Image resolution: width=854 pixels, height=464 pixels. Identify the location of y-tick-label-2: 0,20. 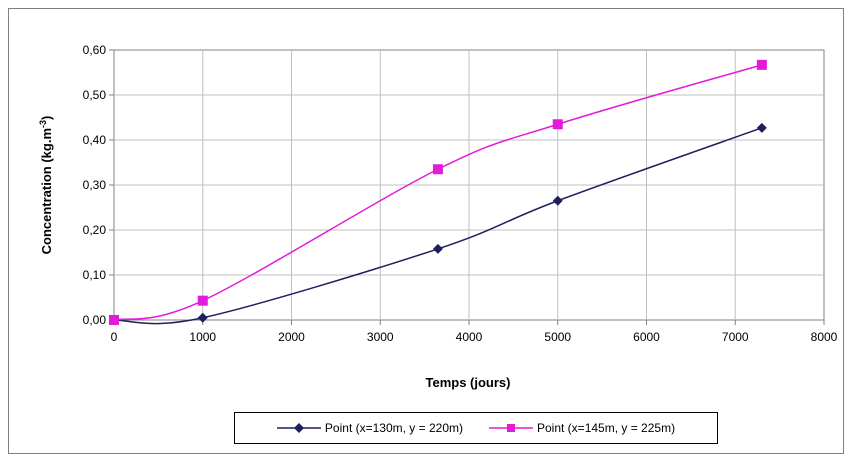
(95, 230).